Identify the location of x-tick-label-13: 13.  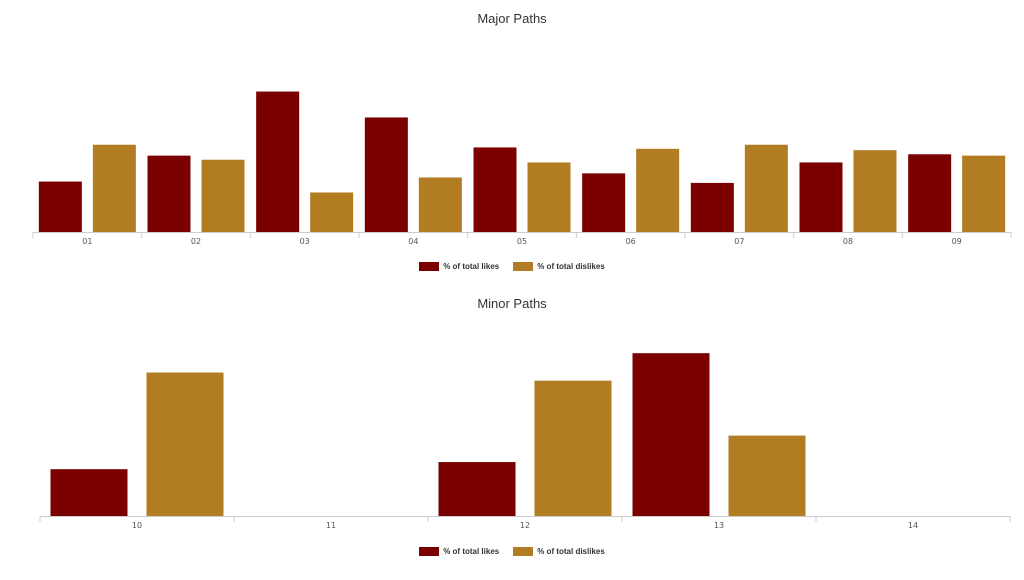
(719, 525).